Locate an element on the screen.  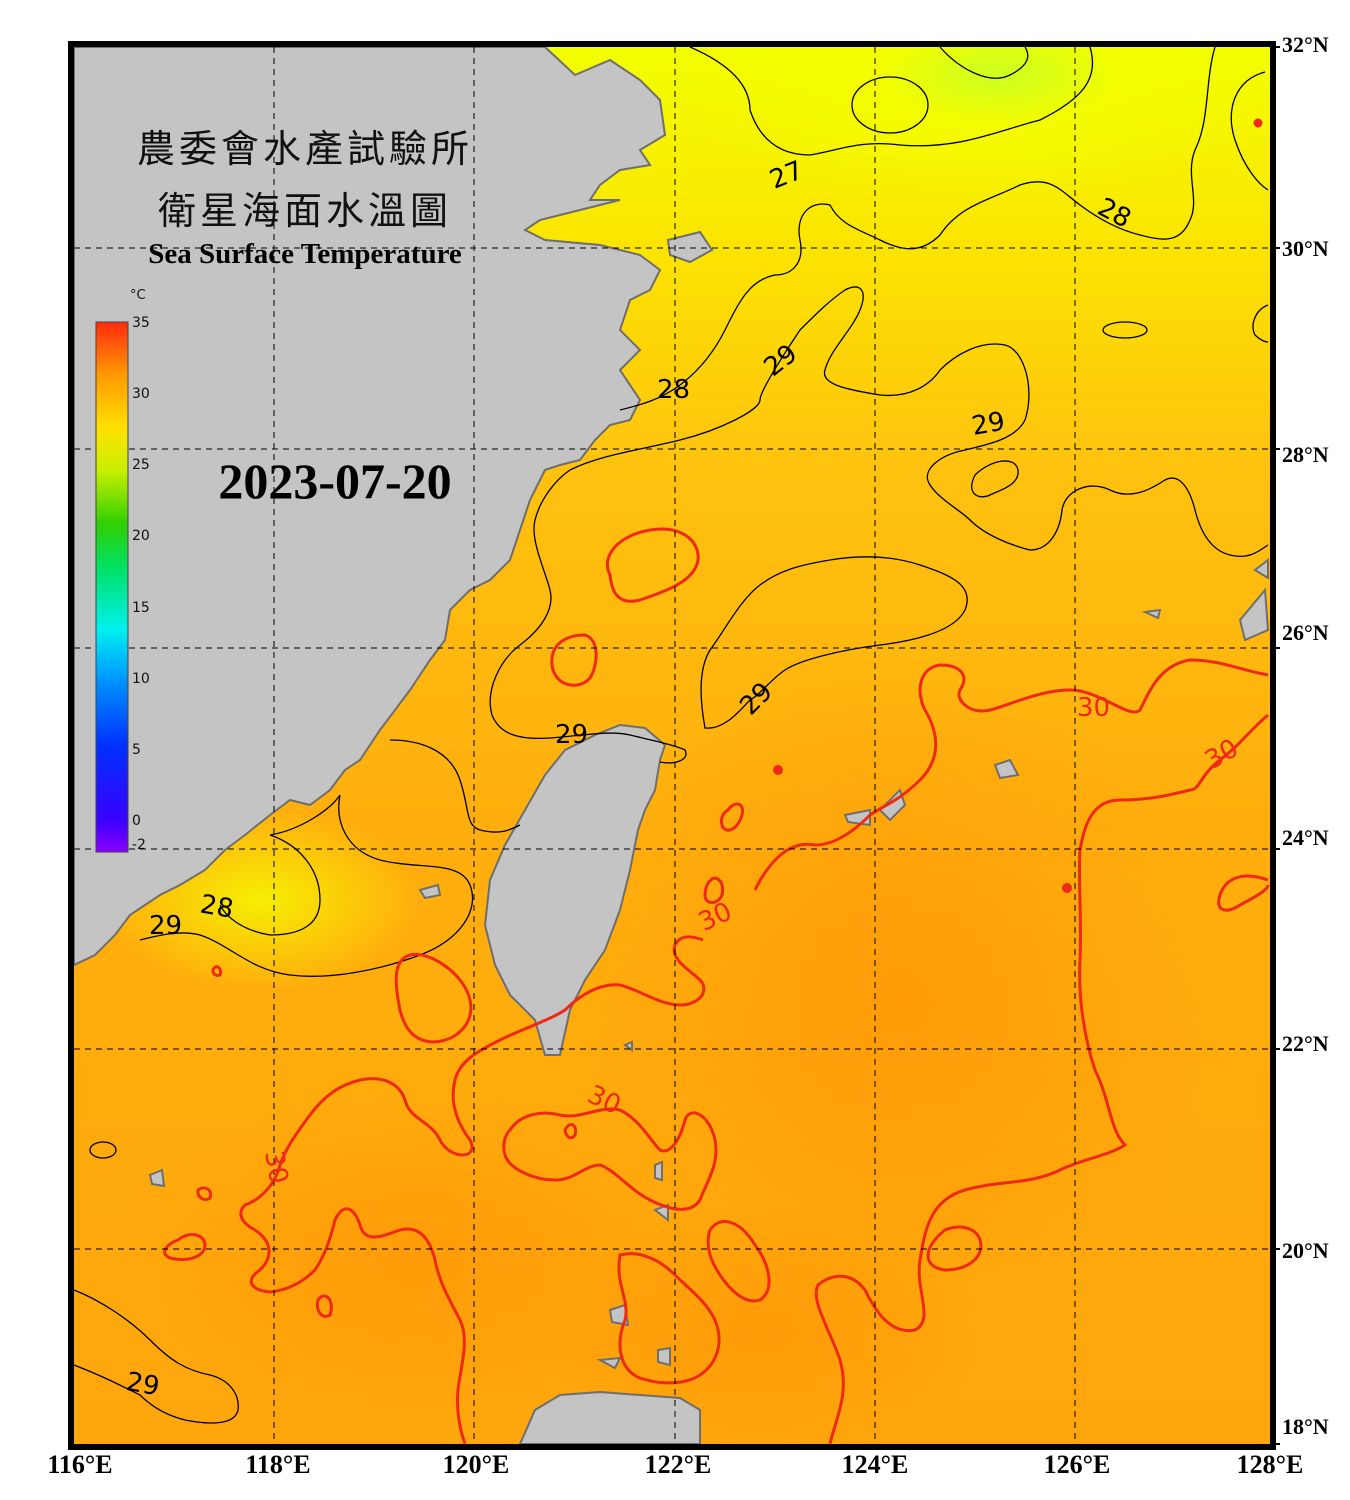
lat-label: 30°N is located at coordinates (1305, 248).